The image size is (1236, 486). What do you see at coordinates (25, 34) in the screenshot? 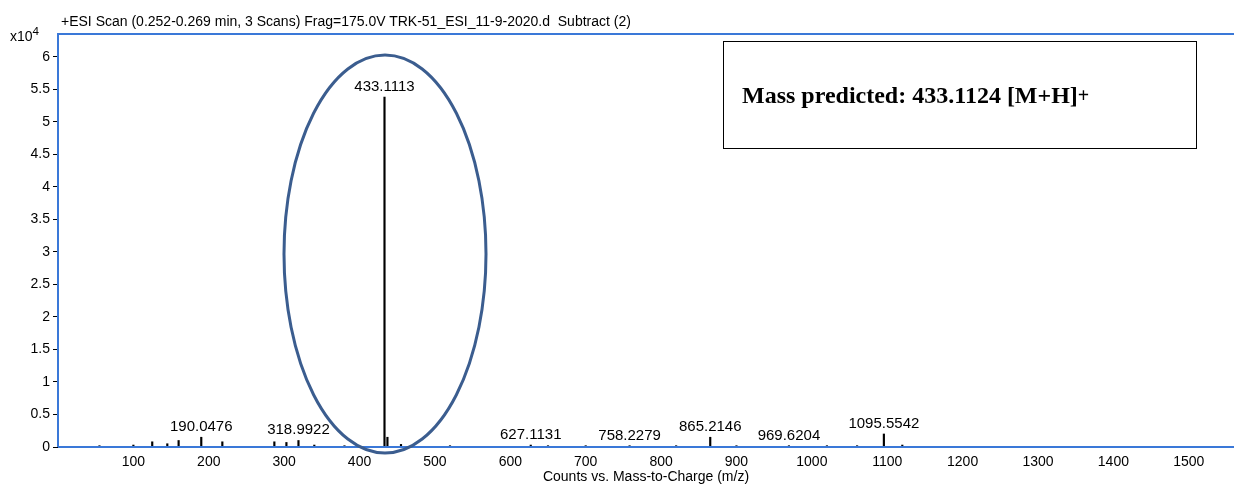
I see `y-axis-title: x10$^{4}$` at bounding box center [25, 34].